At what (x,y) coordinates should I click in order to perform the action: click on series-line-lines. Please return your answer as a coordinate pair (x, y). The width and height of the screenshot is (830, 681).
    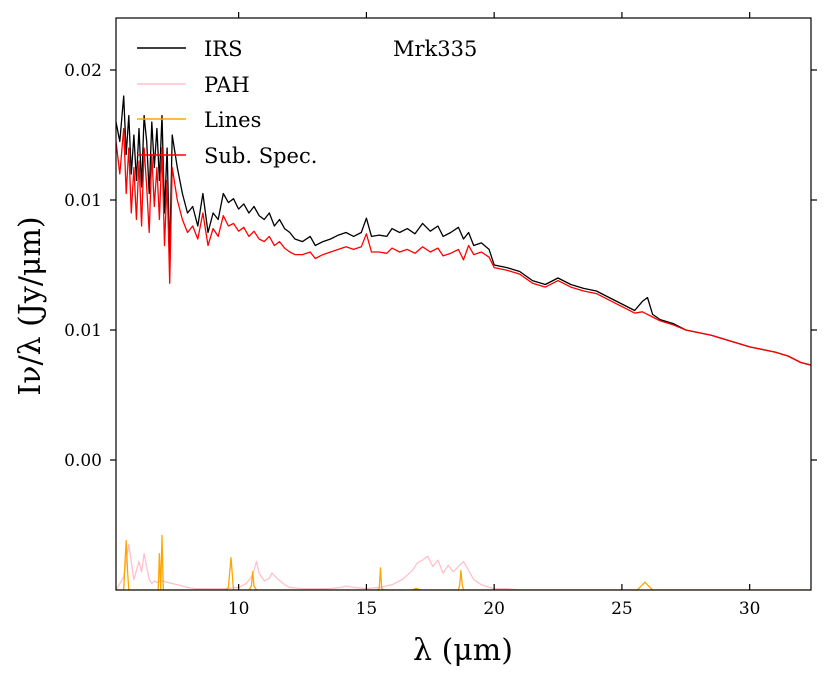
    Looking at the image, I should click on (463, 562).